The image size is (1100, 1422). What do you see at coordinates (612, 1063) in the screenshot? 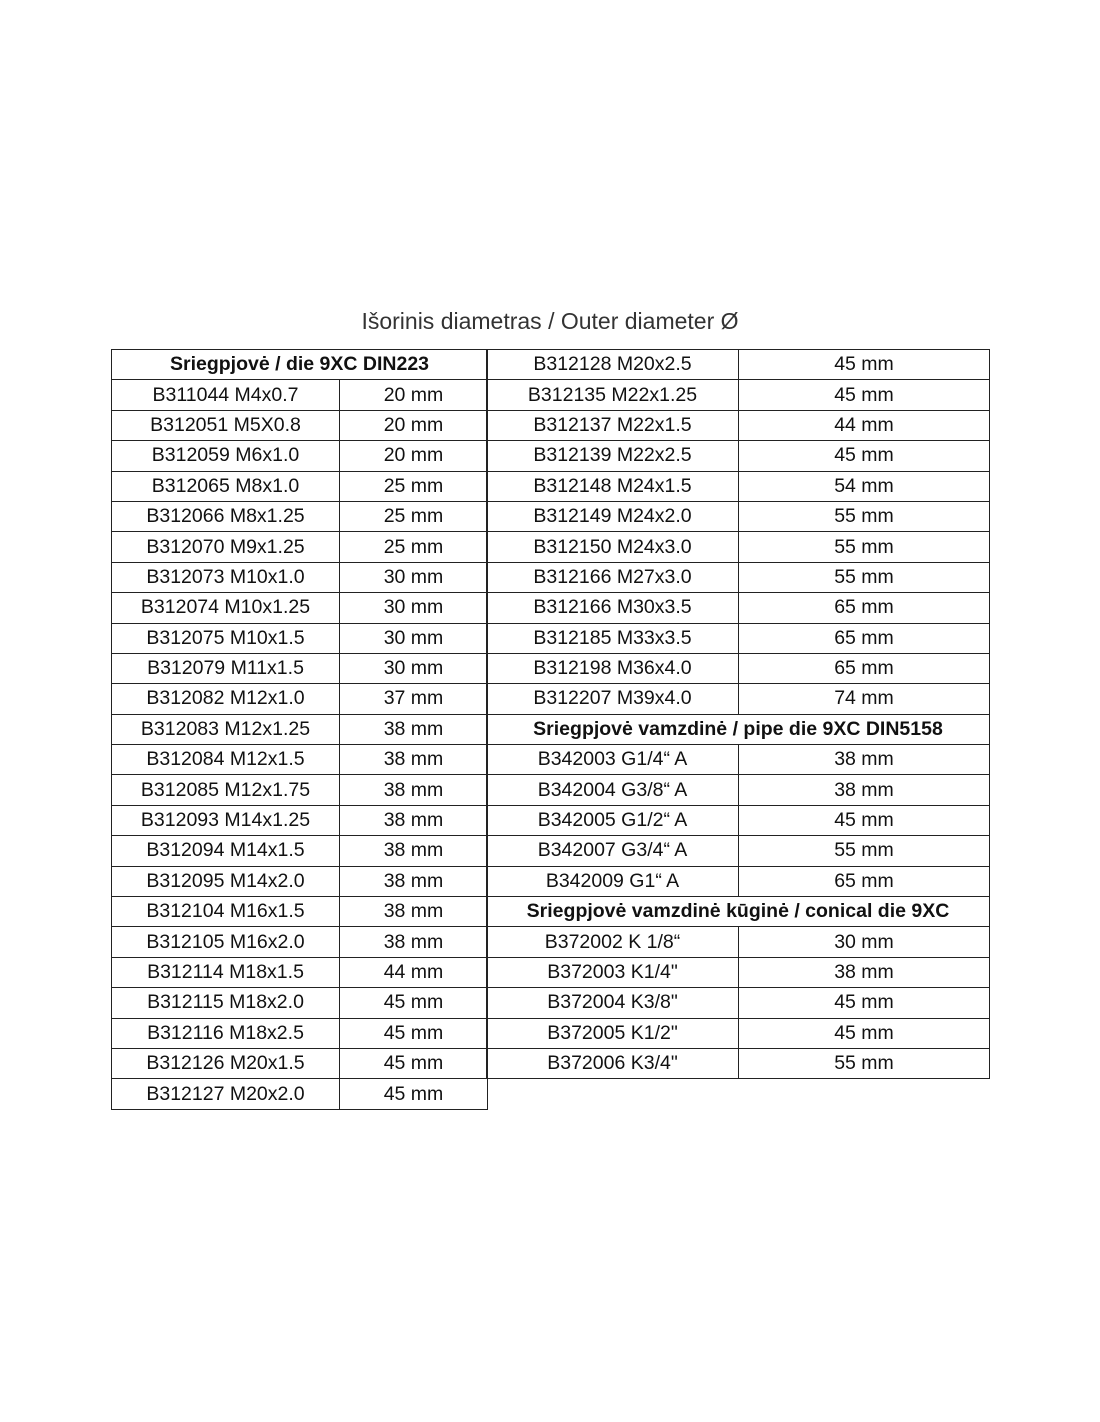
I see `product-code-cell: B372006 K3/4"` at bounding box center [612, 1063].